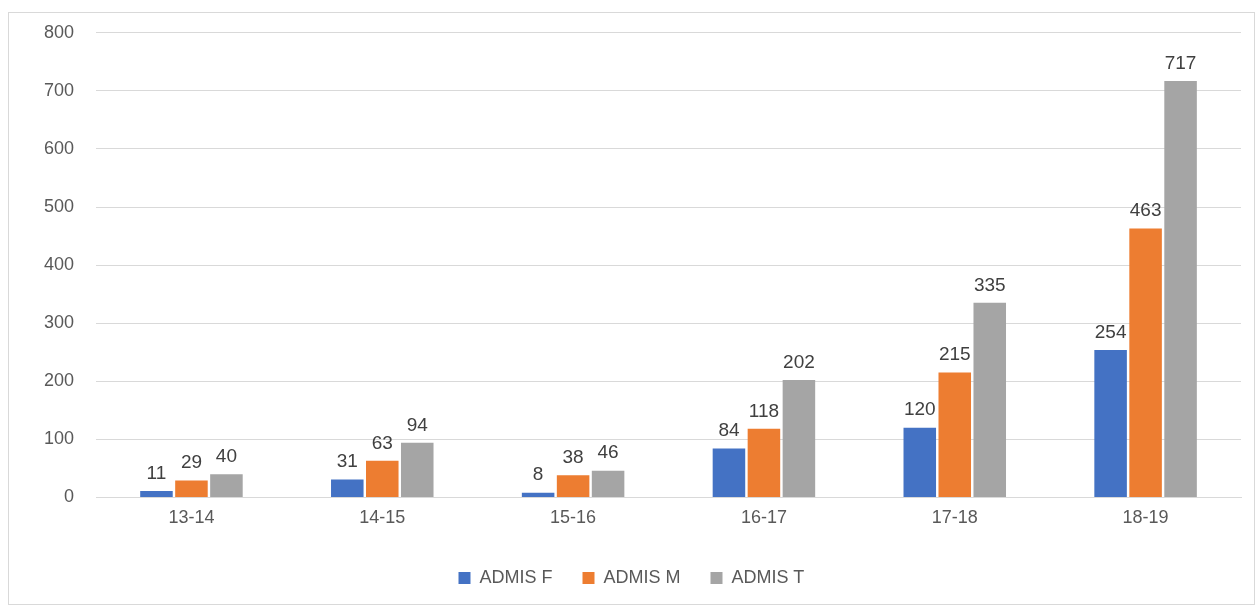 This screenshot has height=607, width=1257. I want to click on data-label: 11, so click(156, 472).